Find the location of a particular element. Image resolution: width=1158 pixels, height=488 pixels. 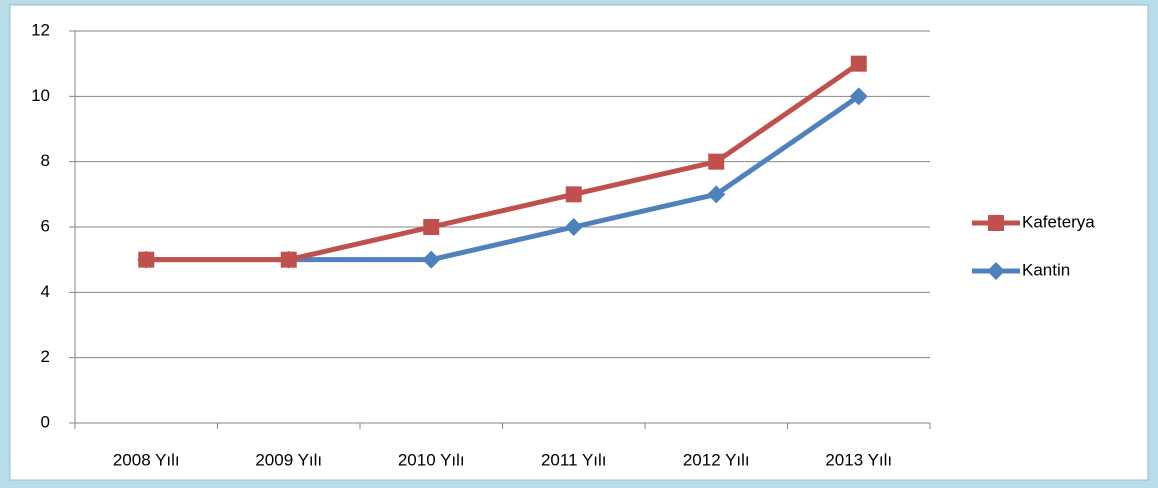

y-tick-label: 6 is located at coordinates (45, 225).